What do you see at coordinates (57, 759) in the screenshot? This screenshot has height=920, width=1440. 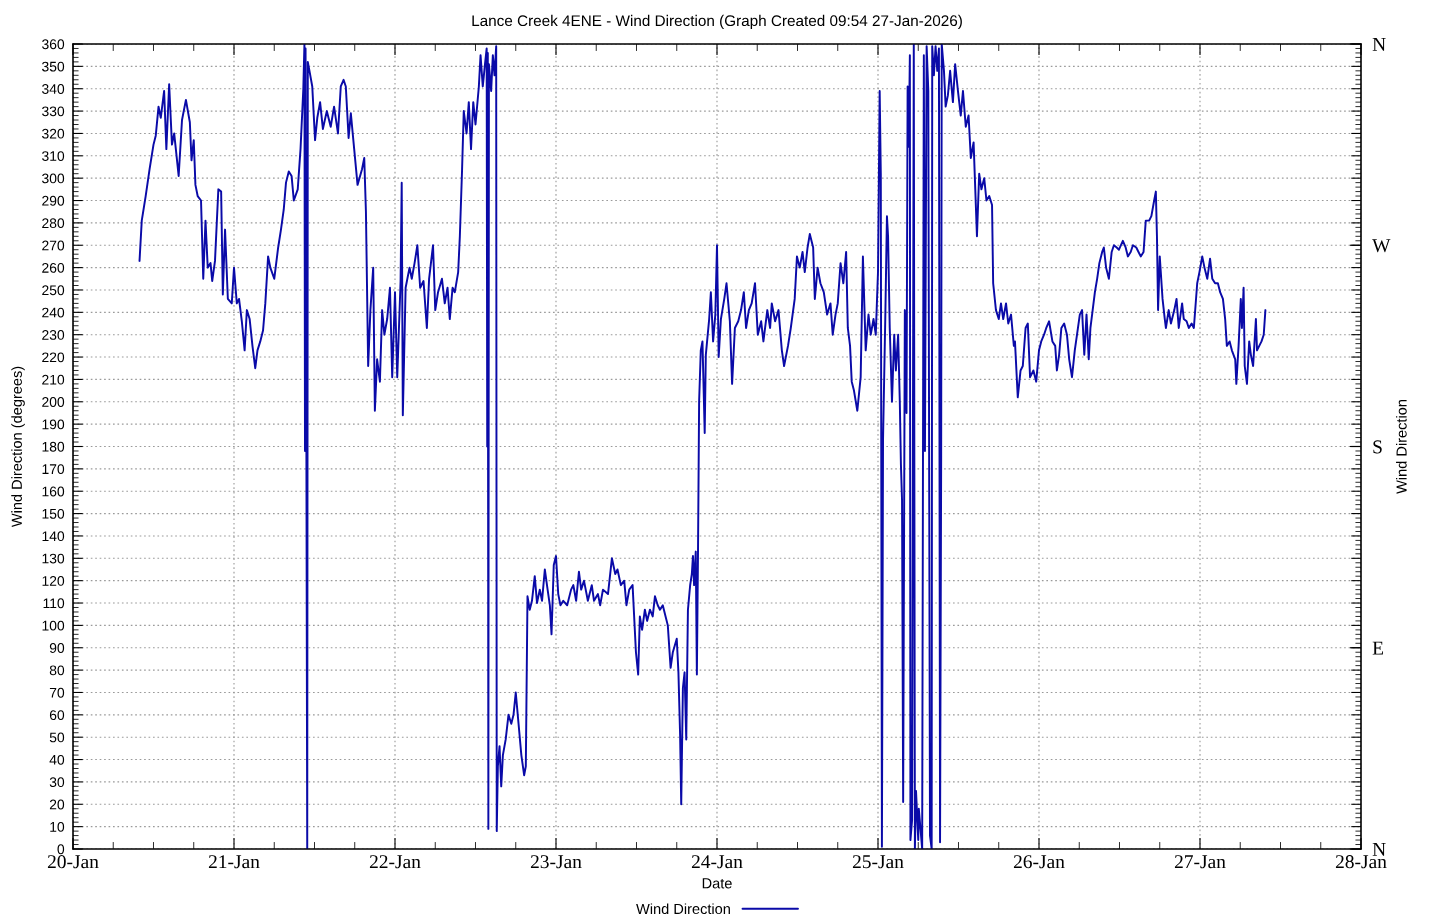 I see `y-tick-label: 40` at bounding box center [57, 759].